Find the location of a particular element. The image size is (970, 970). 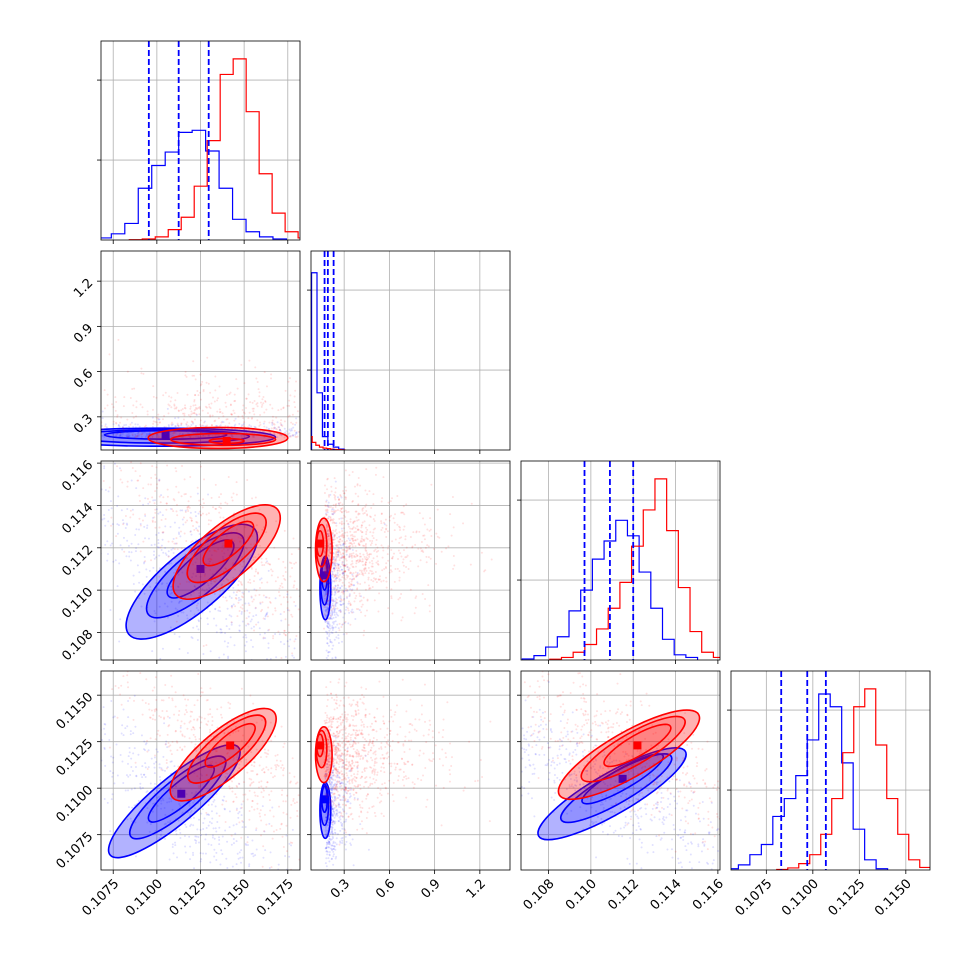

panel-frame is located at coordinates (410, 350).